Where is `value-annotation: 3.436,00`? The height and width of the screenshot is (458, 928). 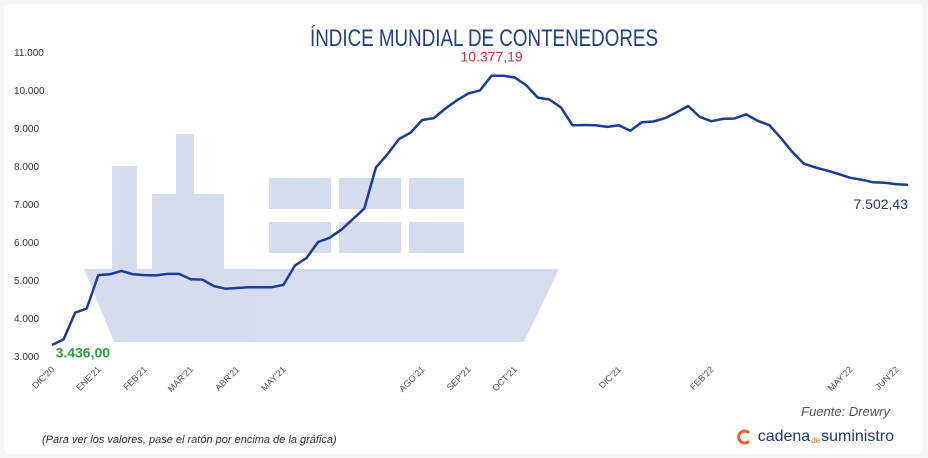 value-annotation: 3.436,00 is located at coordinates (83, 352).